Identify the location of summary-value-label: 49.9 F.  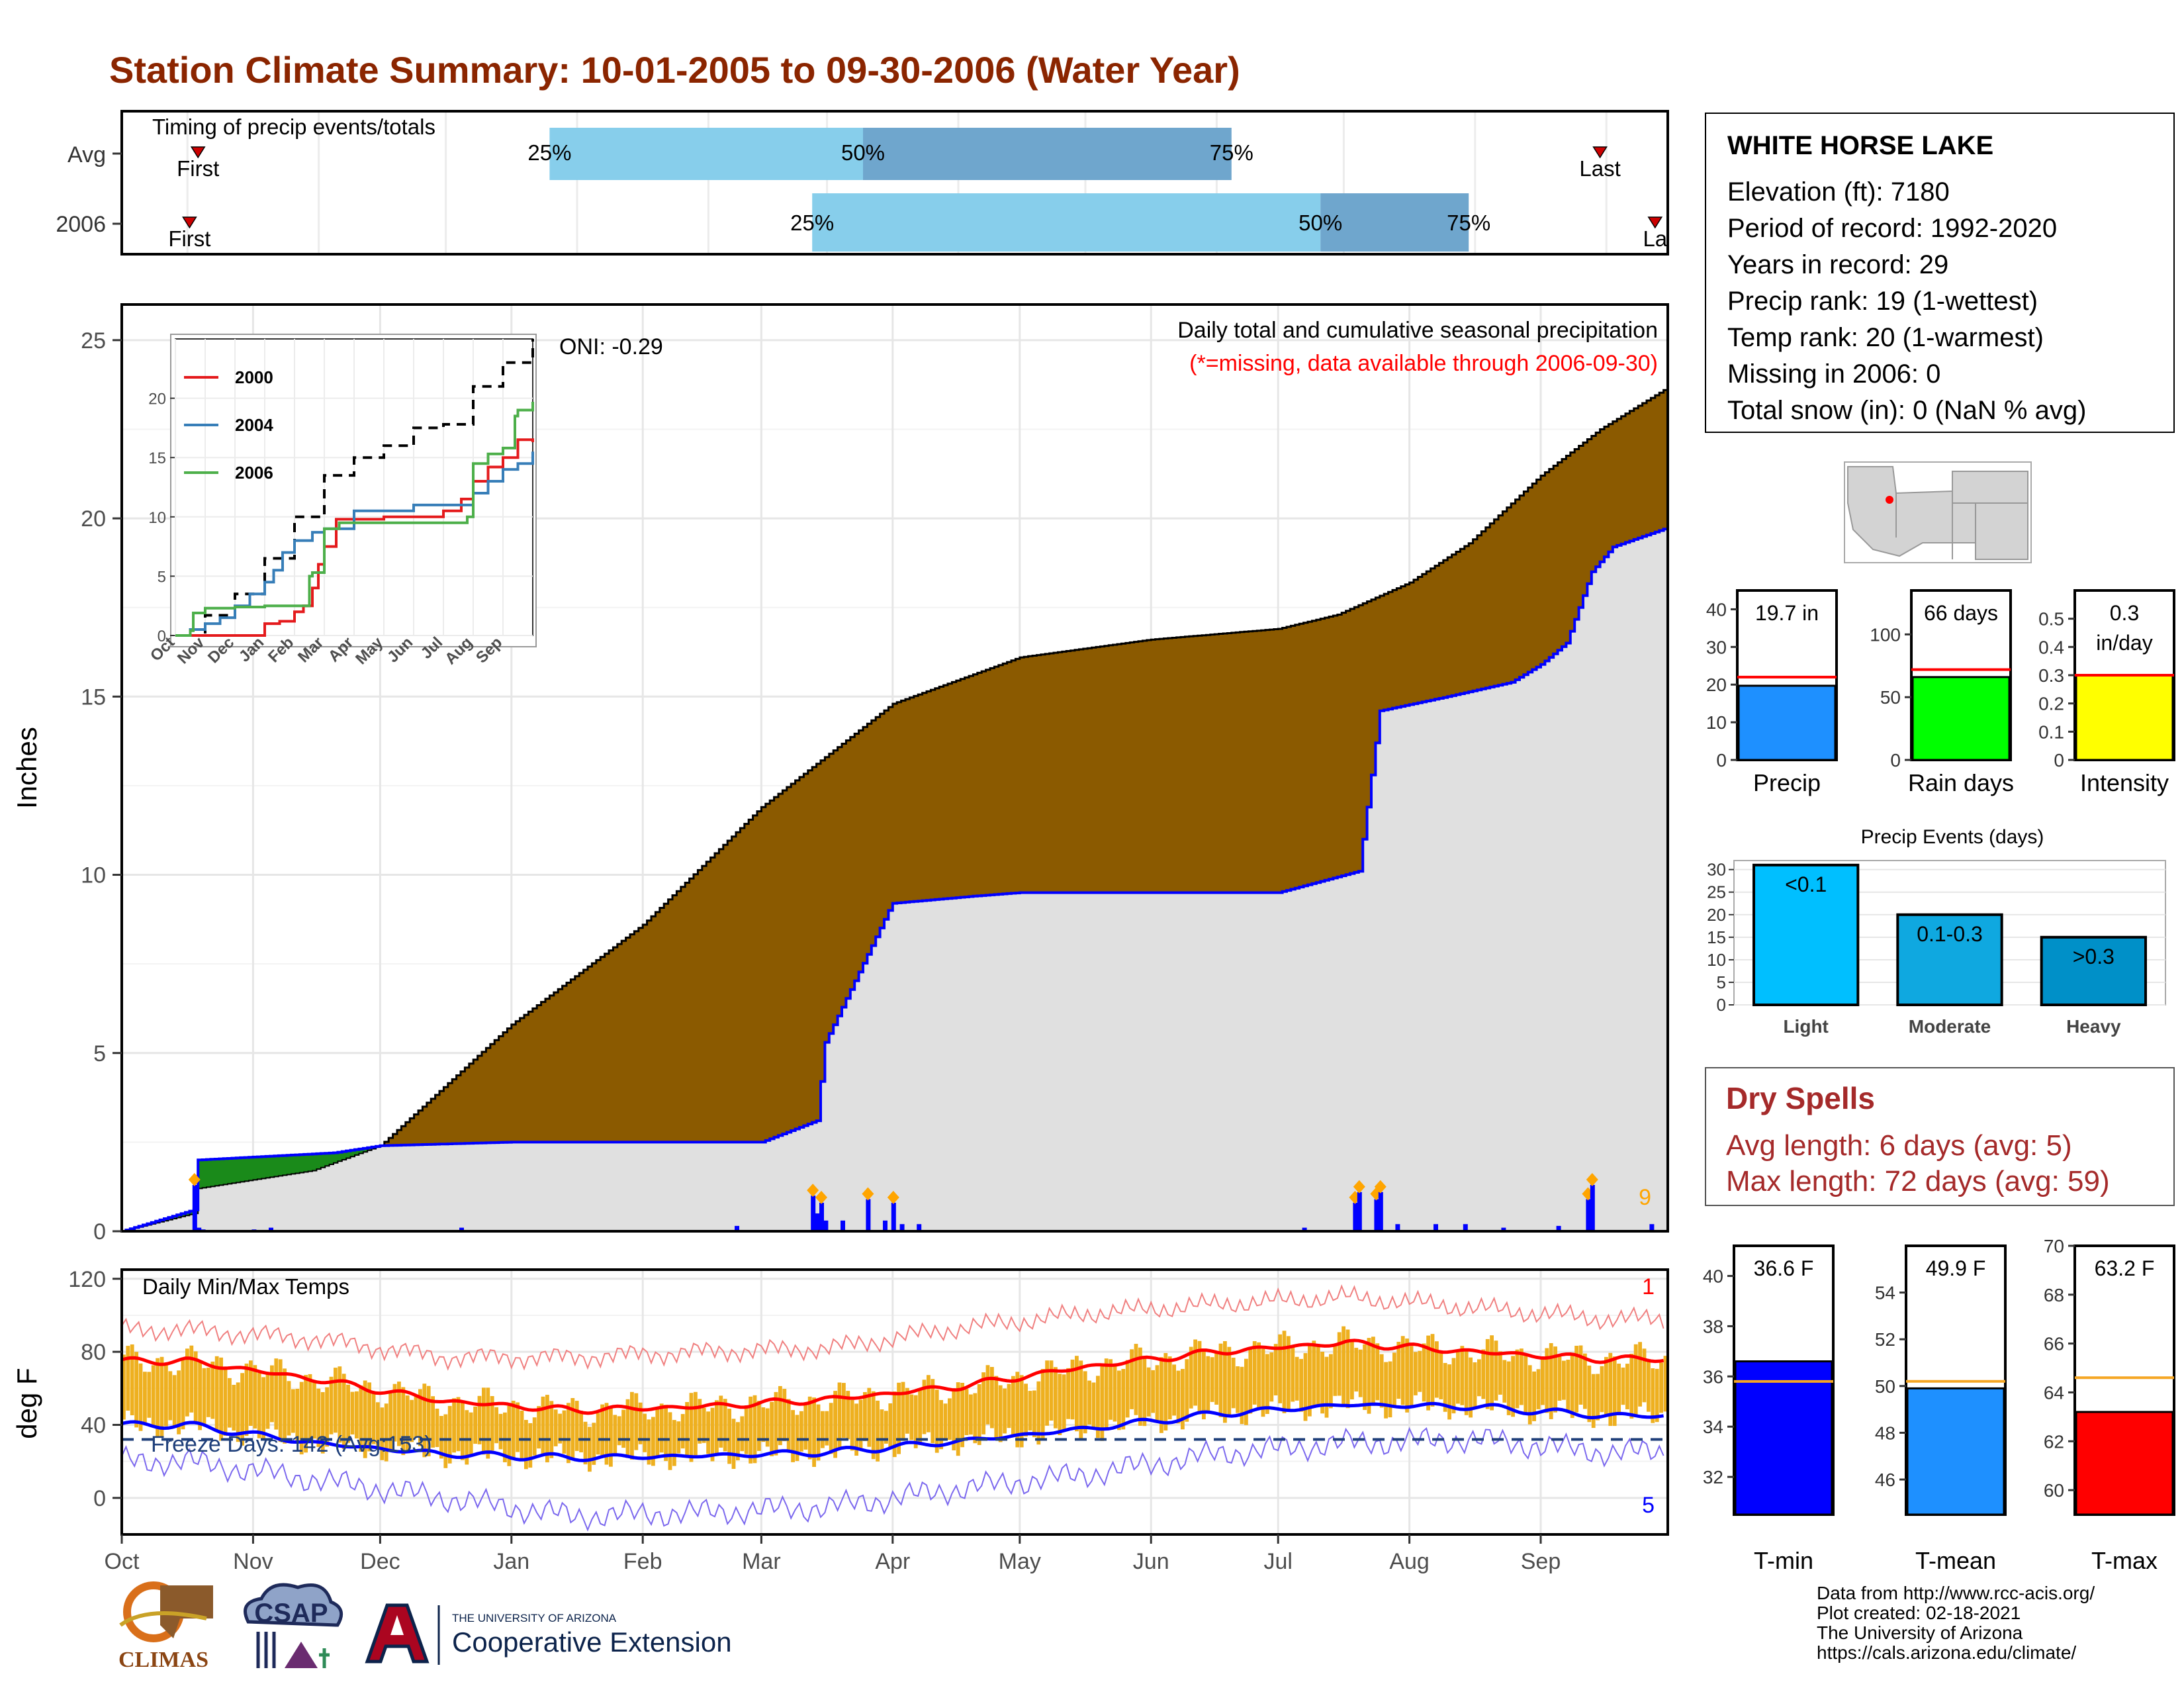
(1956, 1268).